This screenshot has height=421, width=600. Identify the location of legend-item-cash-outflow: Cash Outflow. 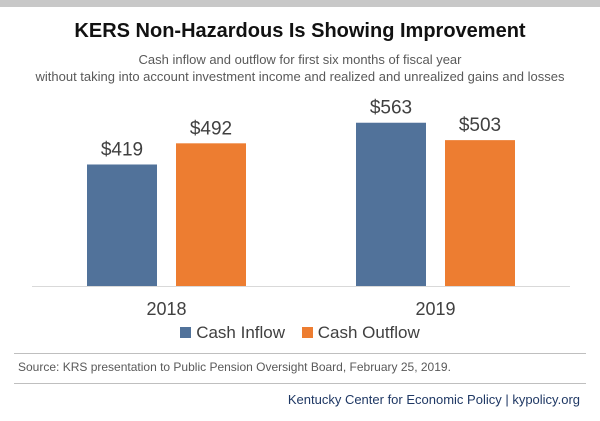
(360, 332).